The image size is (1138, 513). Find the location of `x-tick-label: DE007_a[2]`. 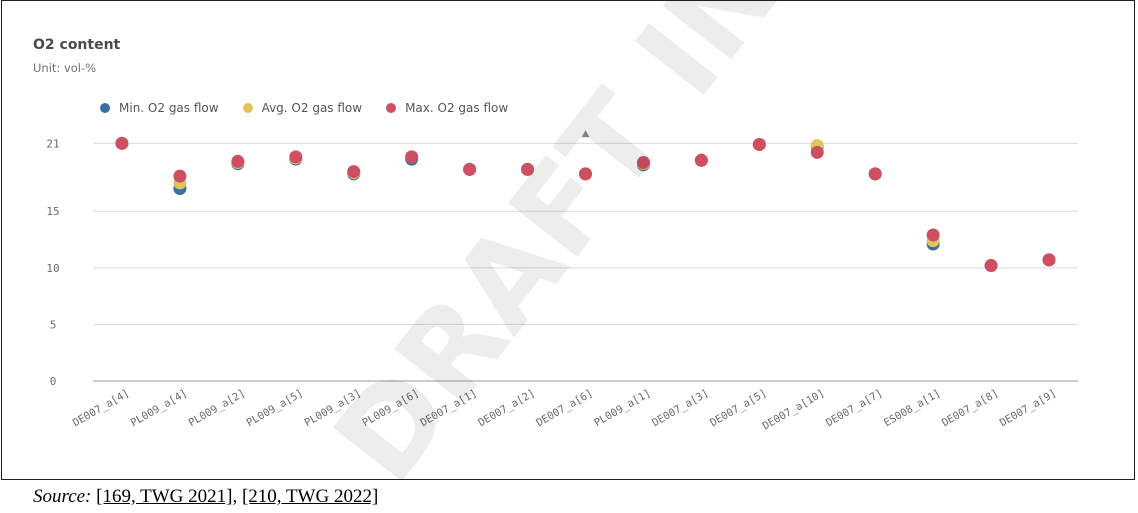

x-tick-label: DE007_a[2] is located at coordinates (506, 408).